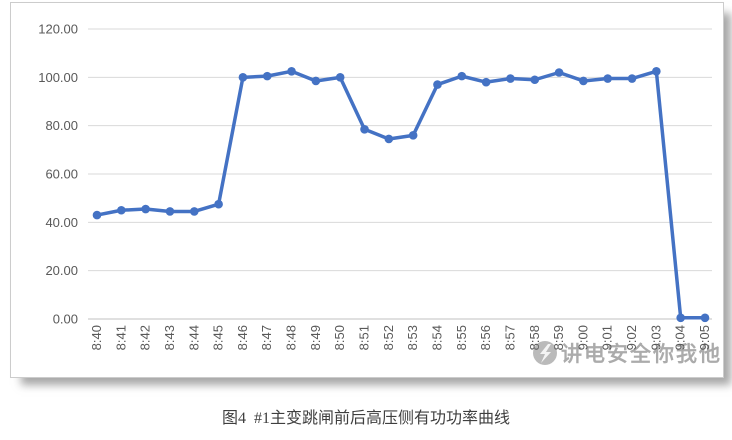 This screenshot has width=732, height=440. I want to click on x-tick-group: 9:02, so click(631, 337).